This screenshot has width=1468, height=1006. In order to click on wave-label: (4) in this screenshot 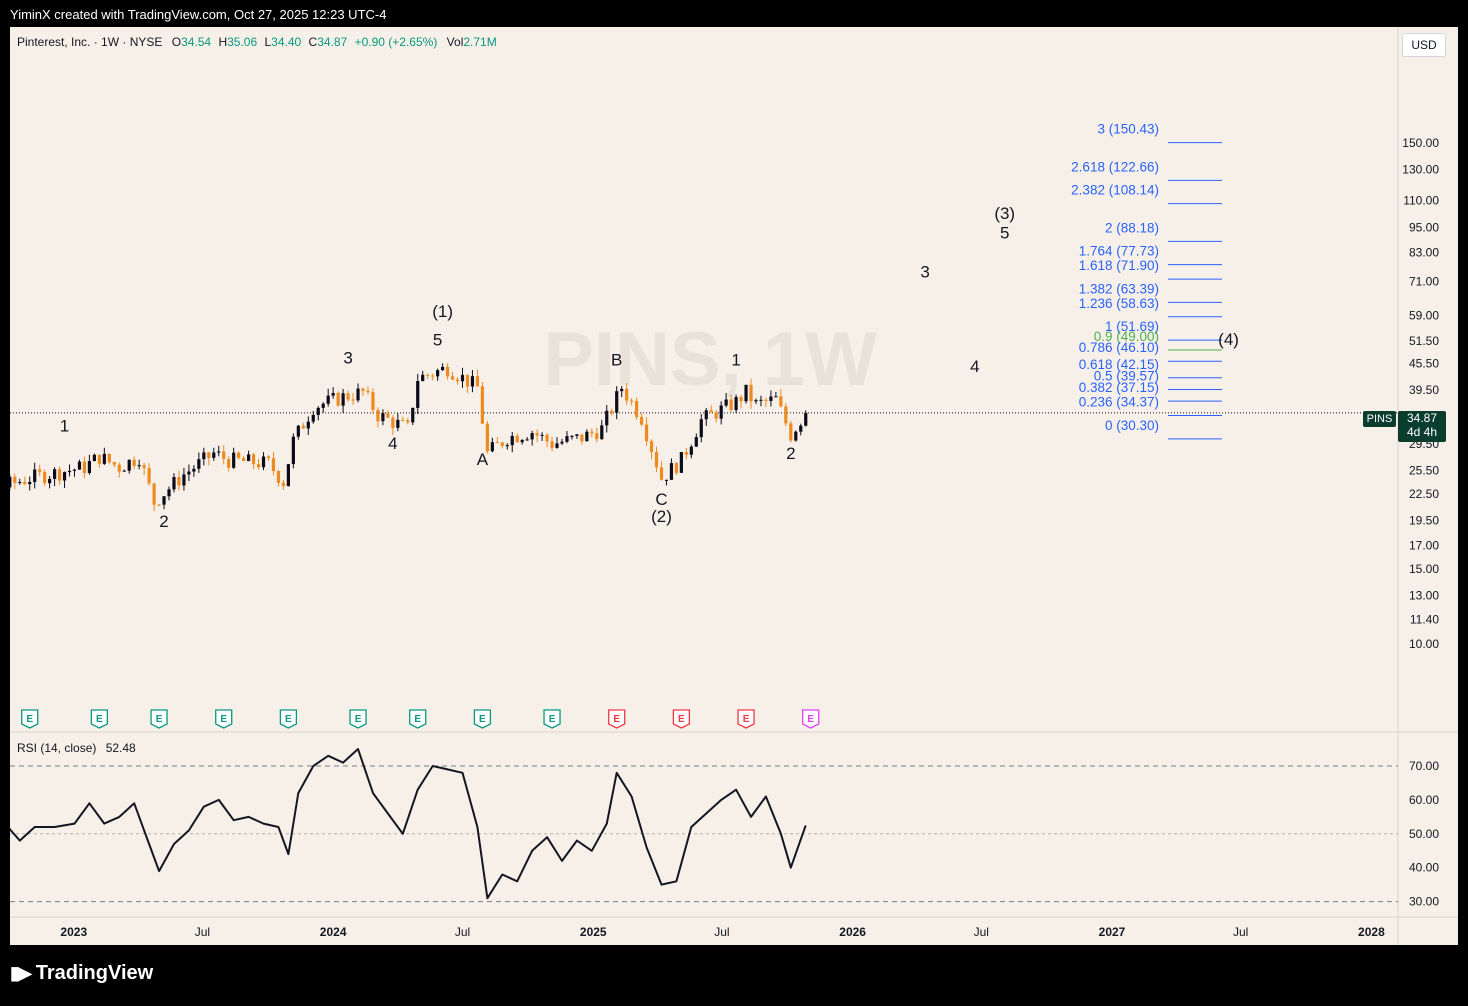, I will do `click(1228, 339)`.